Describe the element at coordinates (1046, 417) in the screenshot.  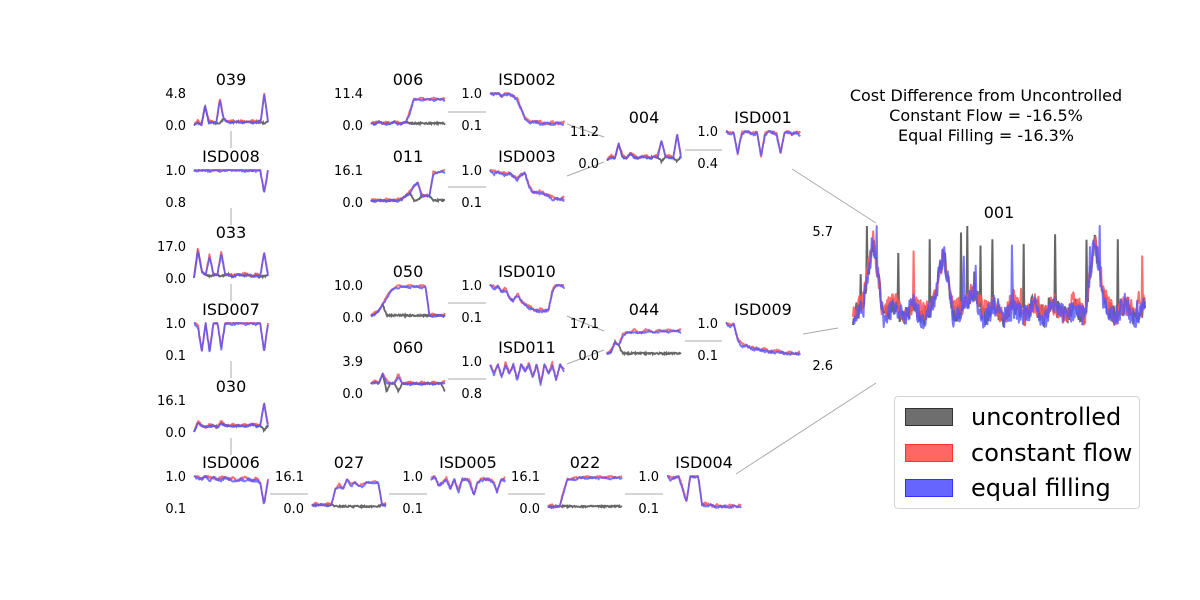
I see `legend-label-uncontrolled: uncontrolled` at that location.